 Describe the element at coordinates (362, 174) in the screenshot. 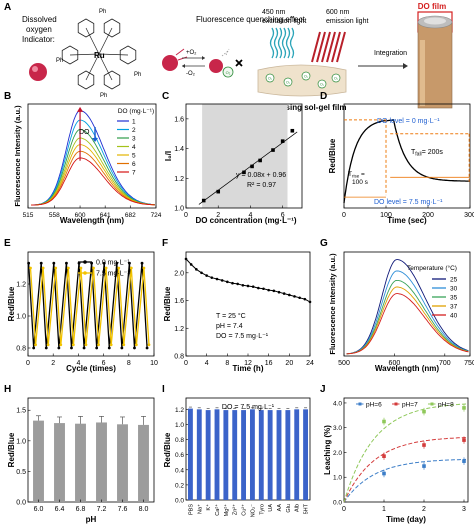

I see `rise-time-eq: =` at that location.